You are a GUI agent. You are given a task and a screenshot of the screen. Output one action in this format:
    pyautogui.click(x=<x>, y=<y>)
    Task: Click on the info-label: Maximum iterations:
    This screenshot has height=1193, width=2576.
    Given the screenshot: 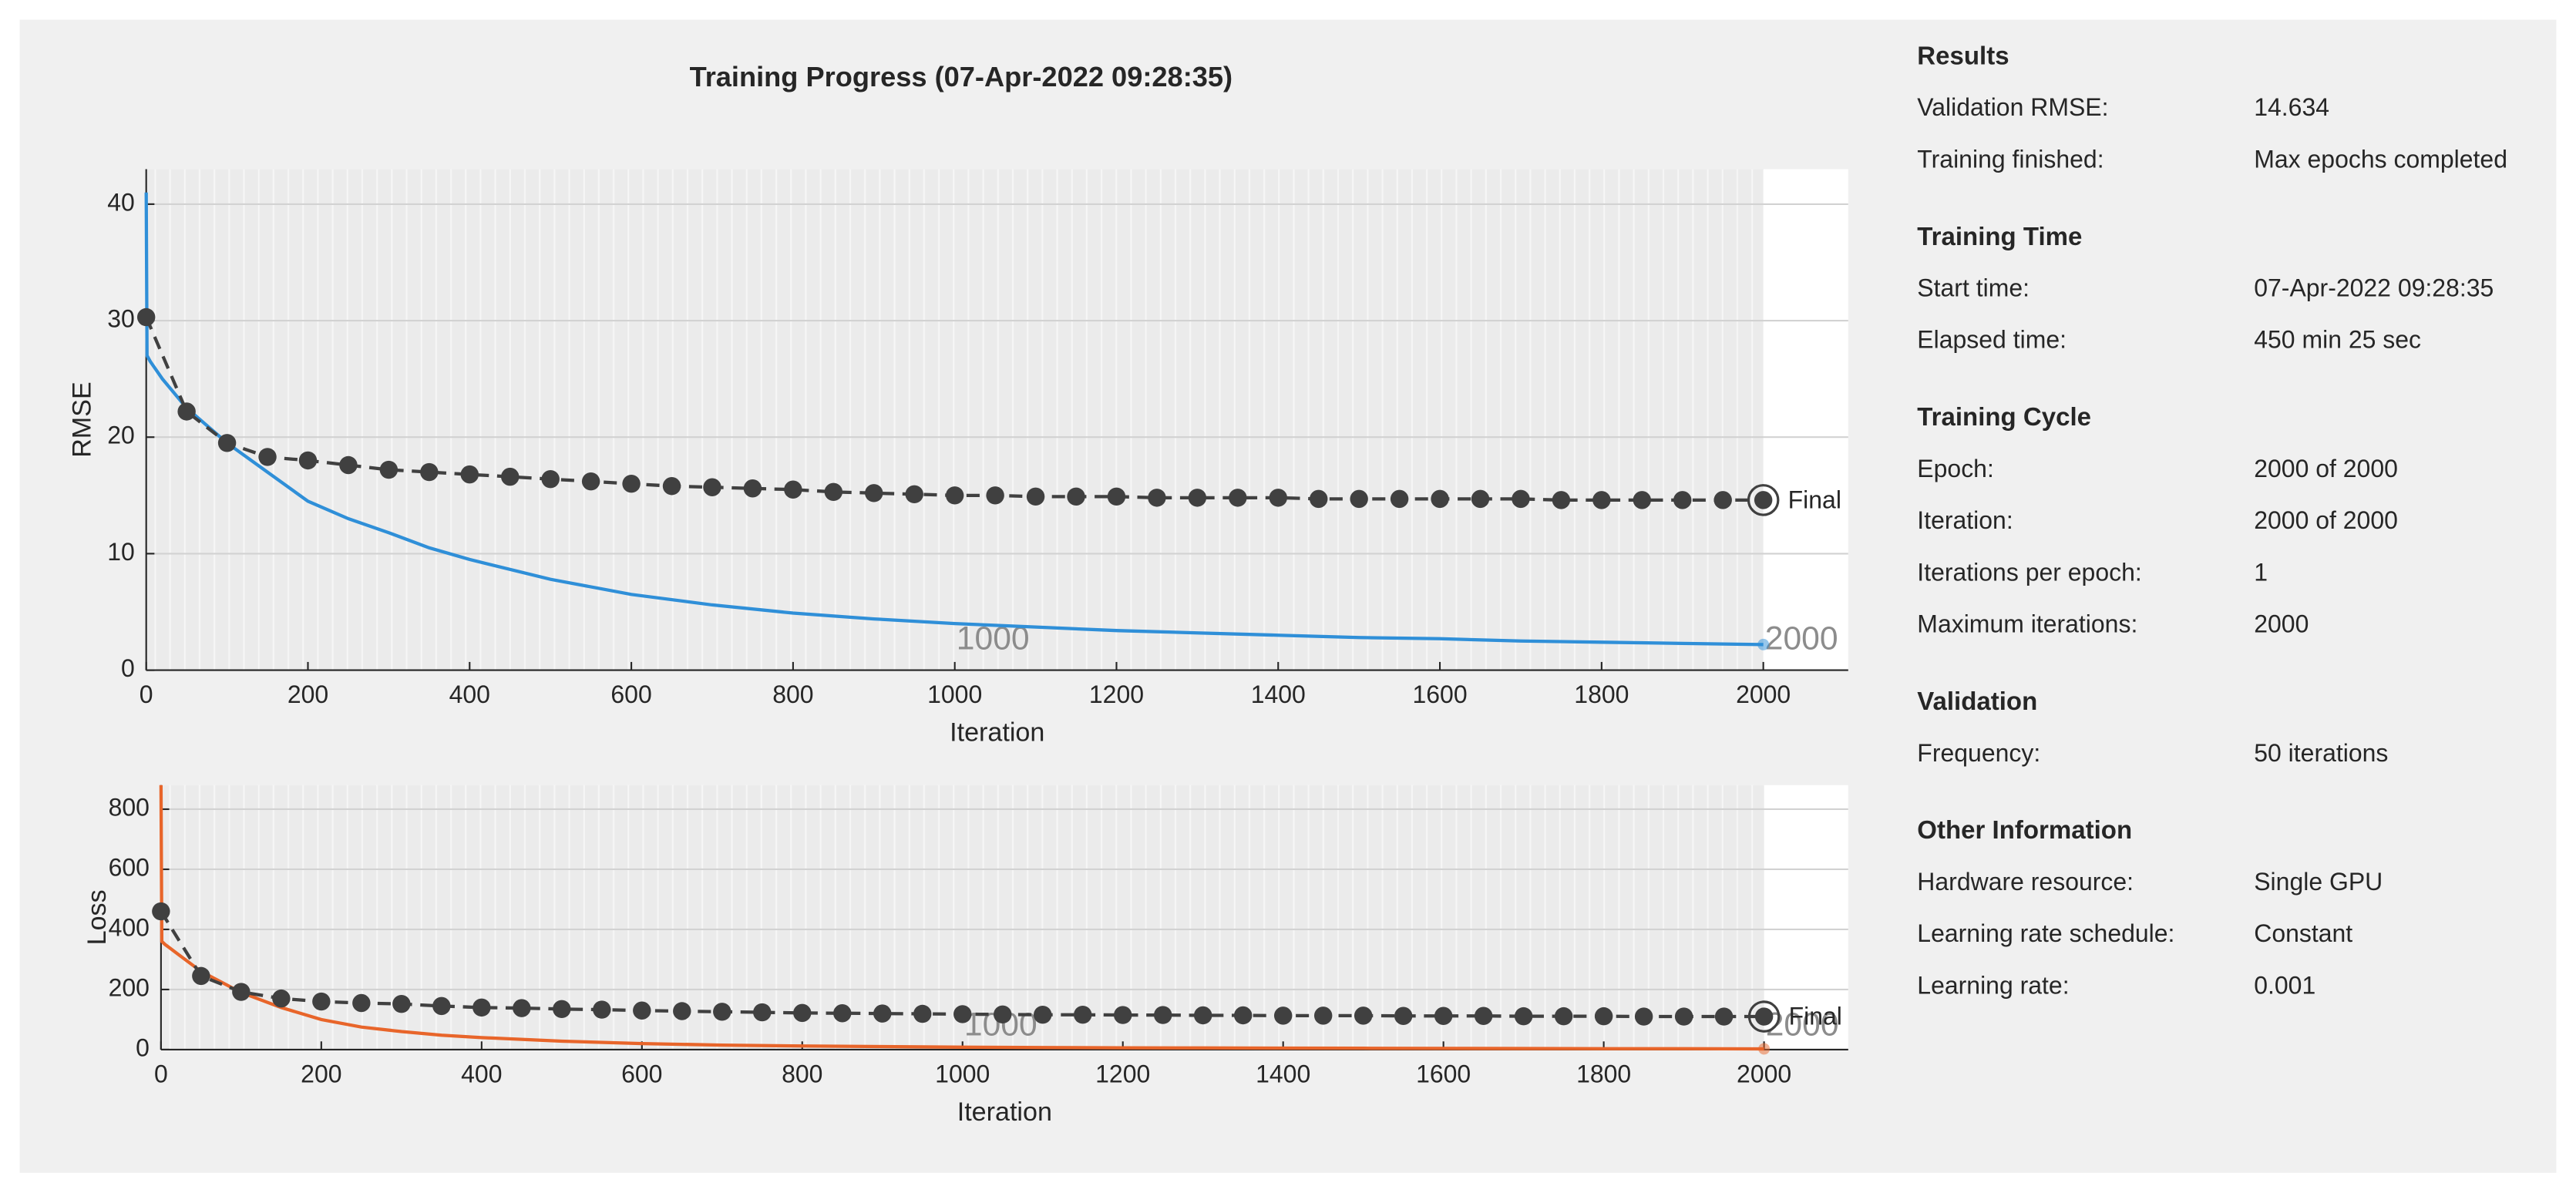 What is the action you would take?
    pyautogui.click(x=2027, y=623)
    